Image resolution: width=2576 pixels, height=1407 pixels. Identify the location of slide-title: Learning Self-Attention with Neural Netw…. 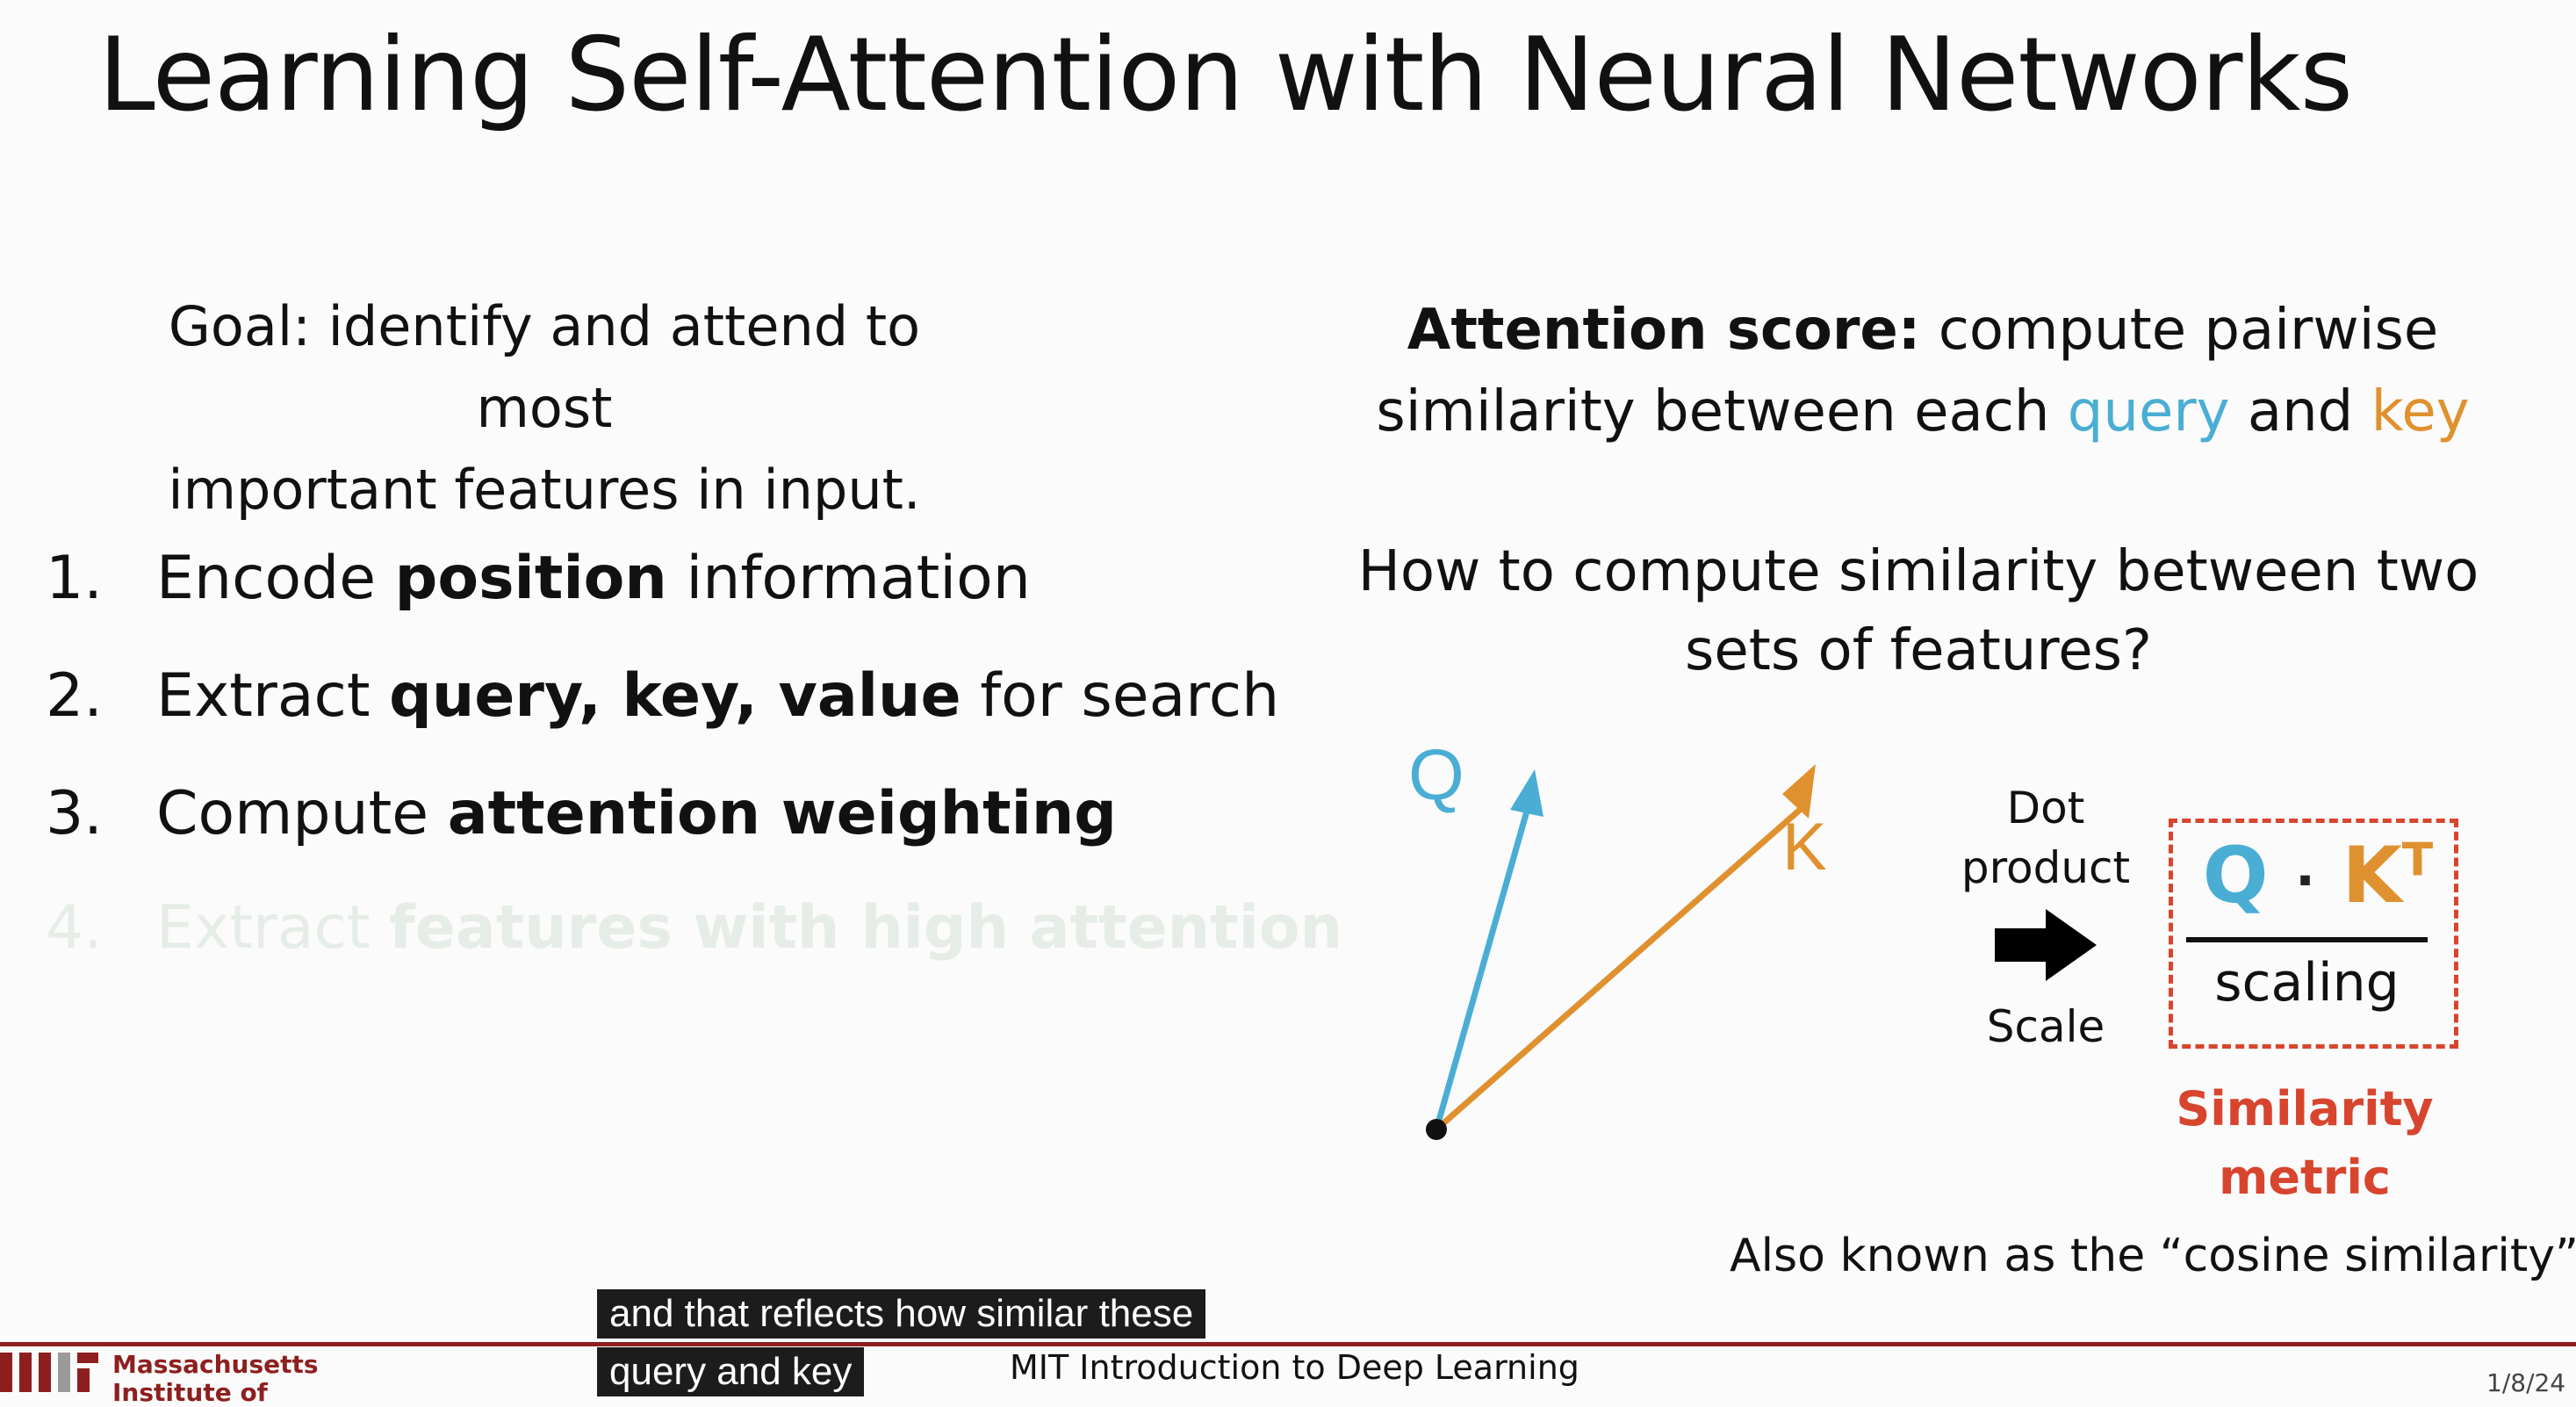
(1225, 75).